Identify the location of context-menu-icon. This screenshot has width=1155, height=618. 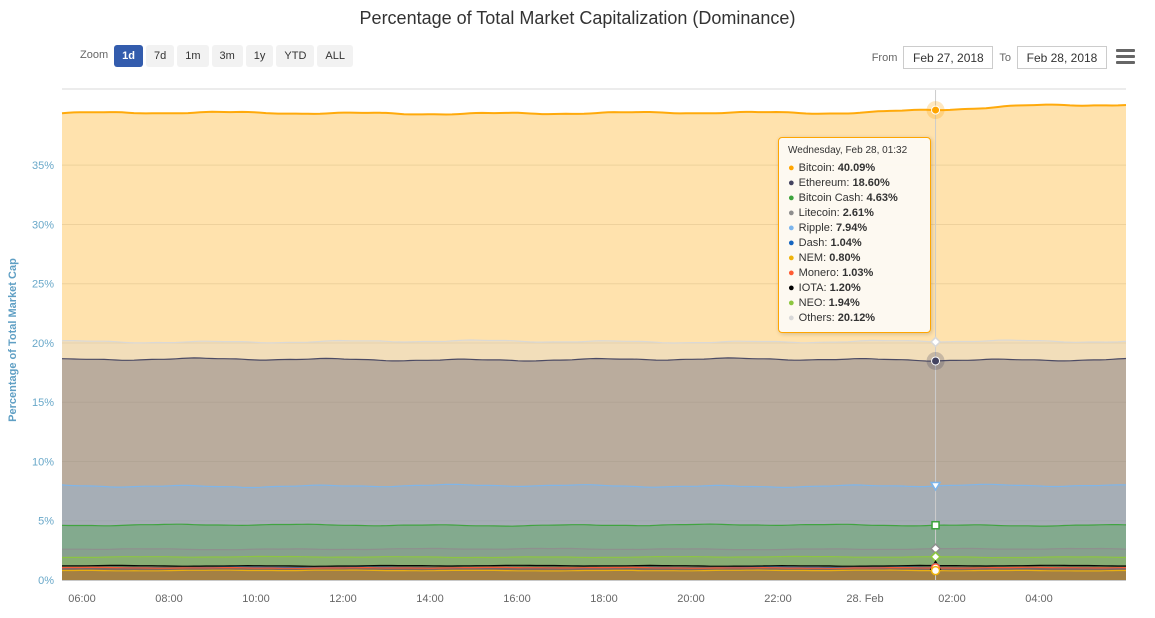
(1125, 56).